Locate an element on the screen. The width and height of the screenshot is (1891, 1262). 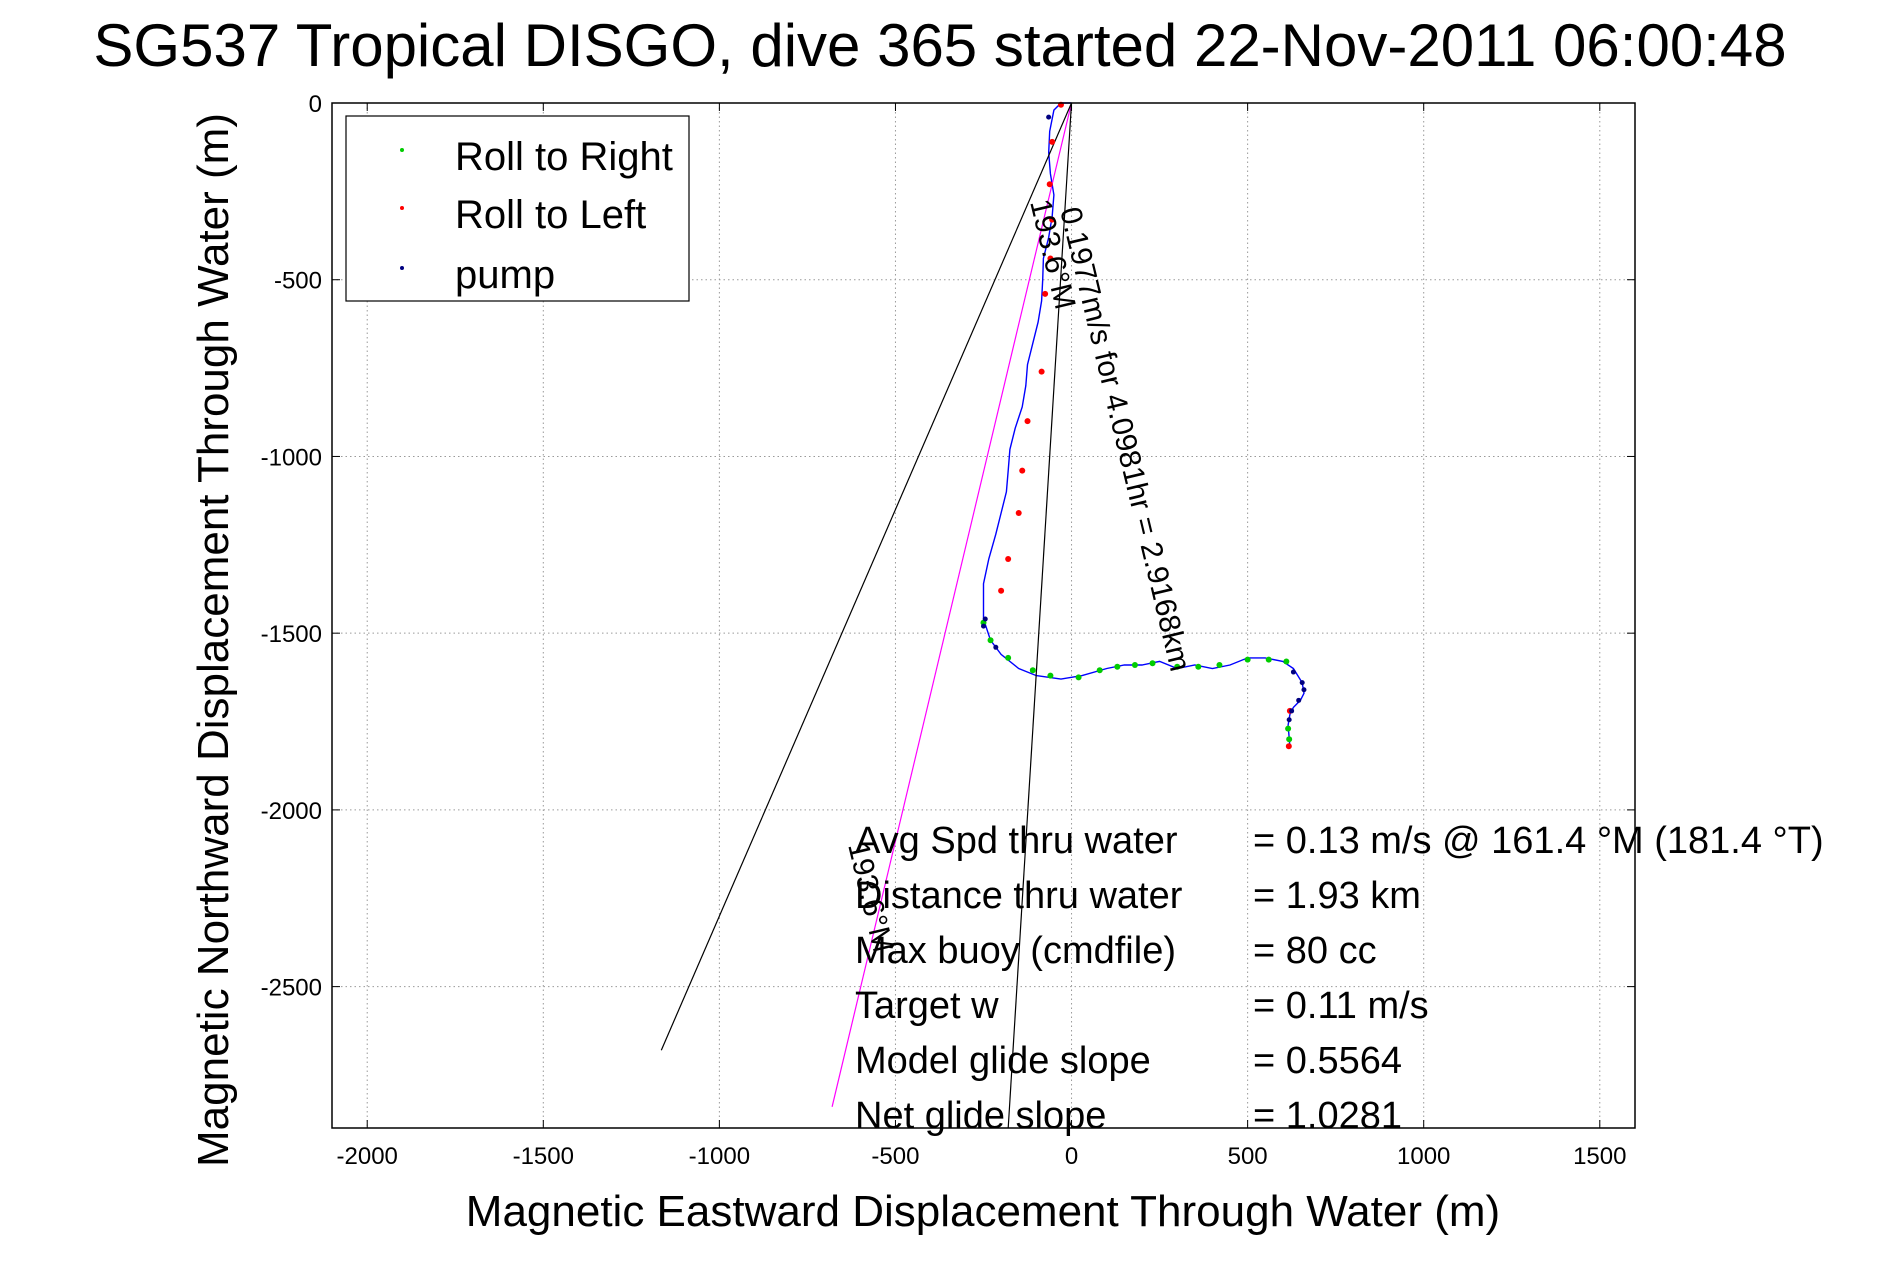
legend-marker-pump is located at coordinates (402, 268).